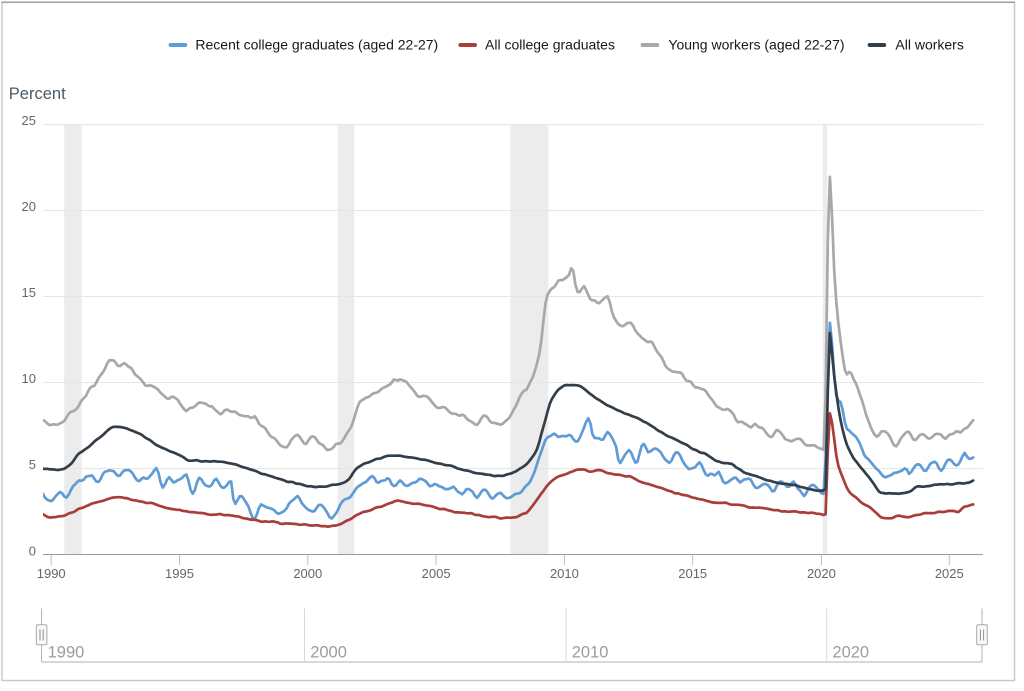  What do you see at coordinates (929, 45) in the screenshot?
I see `svg-text: All workers` at bounding box center [929, 45].